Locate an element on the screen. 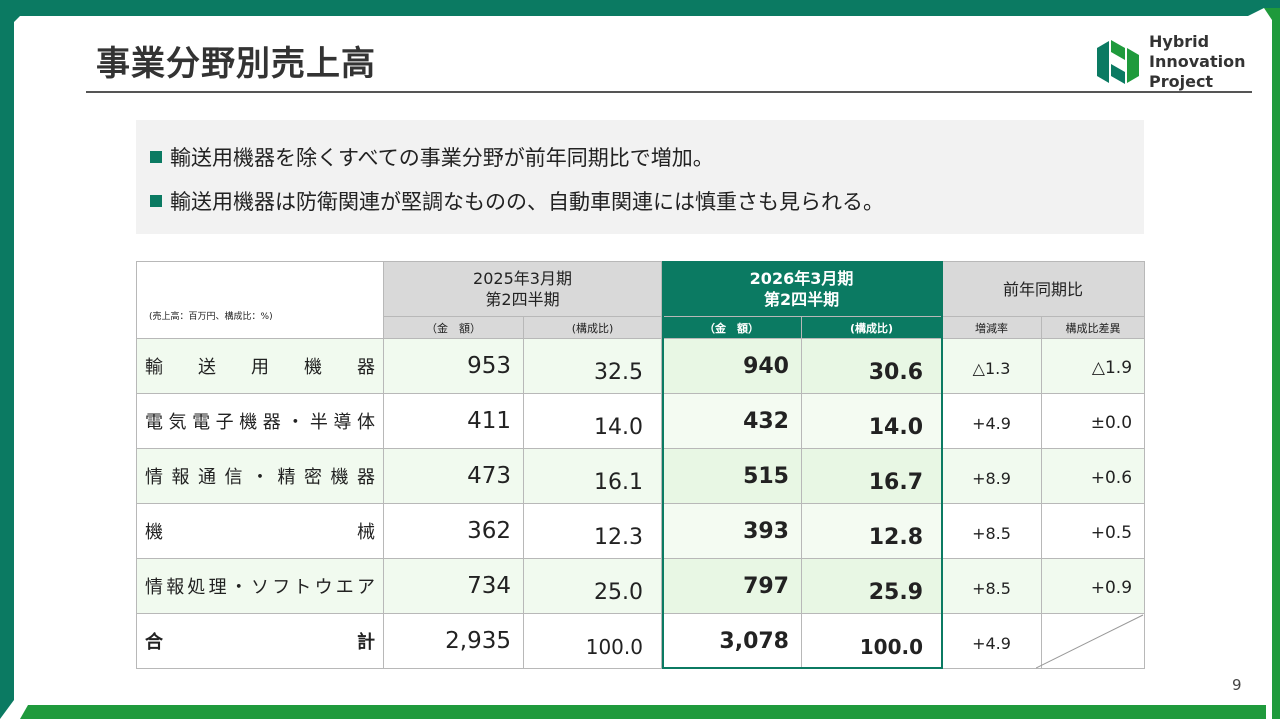 This screenshot has height=719, width=1280. yoy-header: 前年同期比 is located at coordinates (1043, 289).